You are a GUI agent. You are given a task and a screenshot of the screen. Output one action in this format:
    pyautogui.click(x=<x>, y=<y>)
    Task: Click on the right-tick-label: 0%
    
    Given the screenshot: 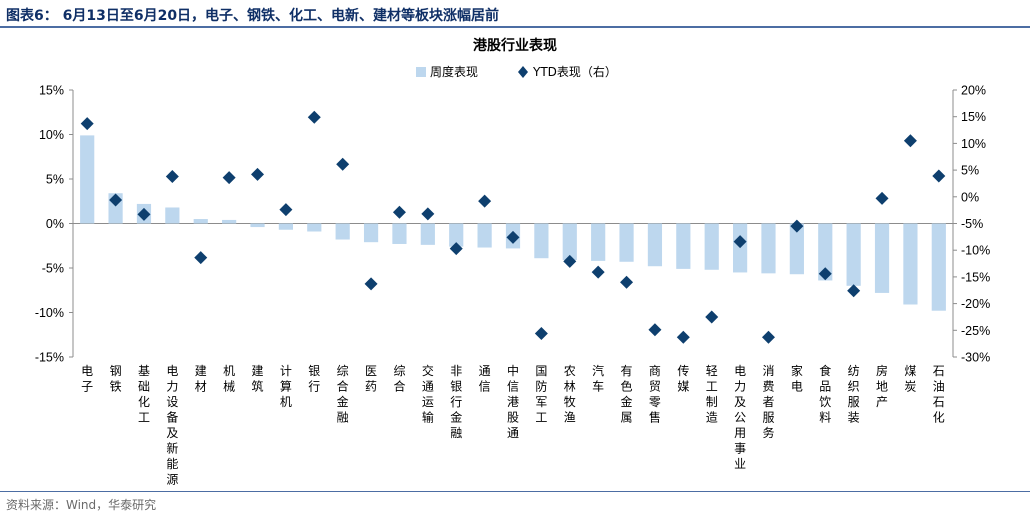 What is the action you would take?
    pyautogui.click(x=970, y=197)
    